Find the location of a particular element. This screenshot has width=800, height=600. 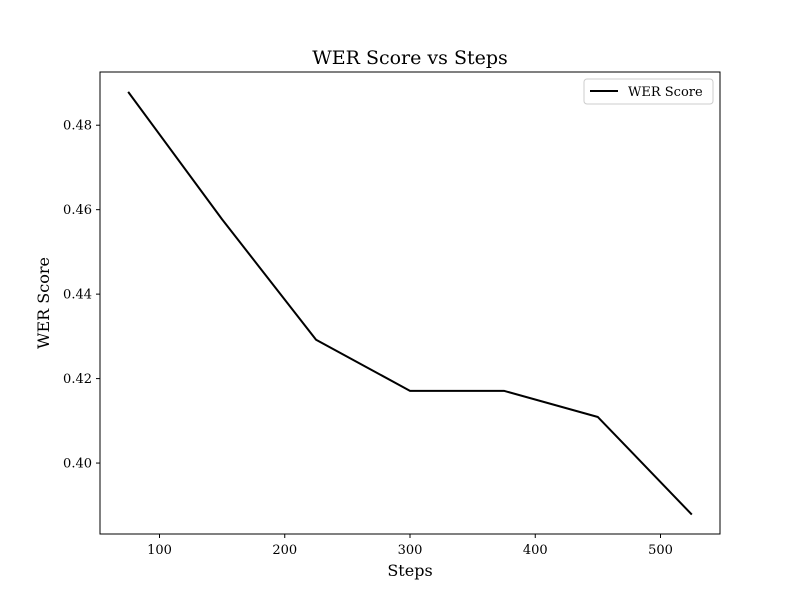

legend-box is located at coordinates (648, 91).